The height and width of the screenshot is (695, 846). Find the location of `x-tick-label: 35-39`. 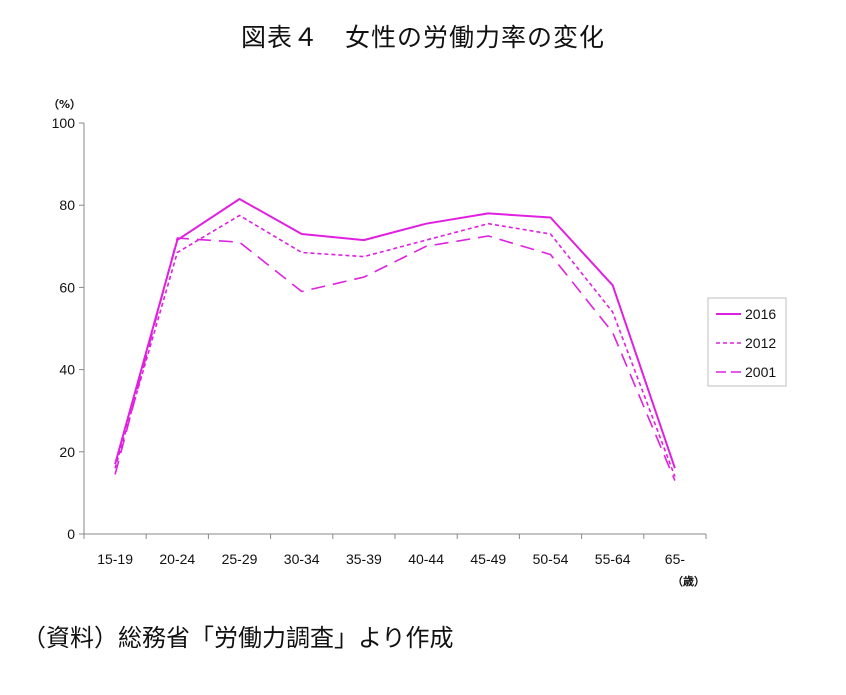

x-tick-label: 35-39 is located at coordinates (364, 559).